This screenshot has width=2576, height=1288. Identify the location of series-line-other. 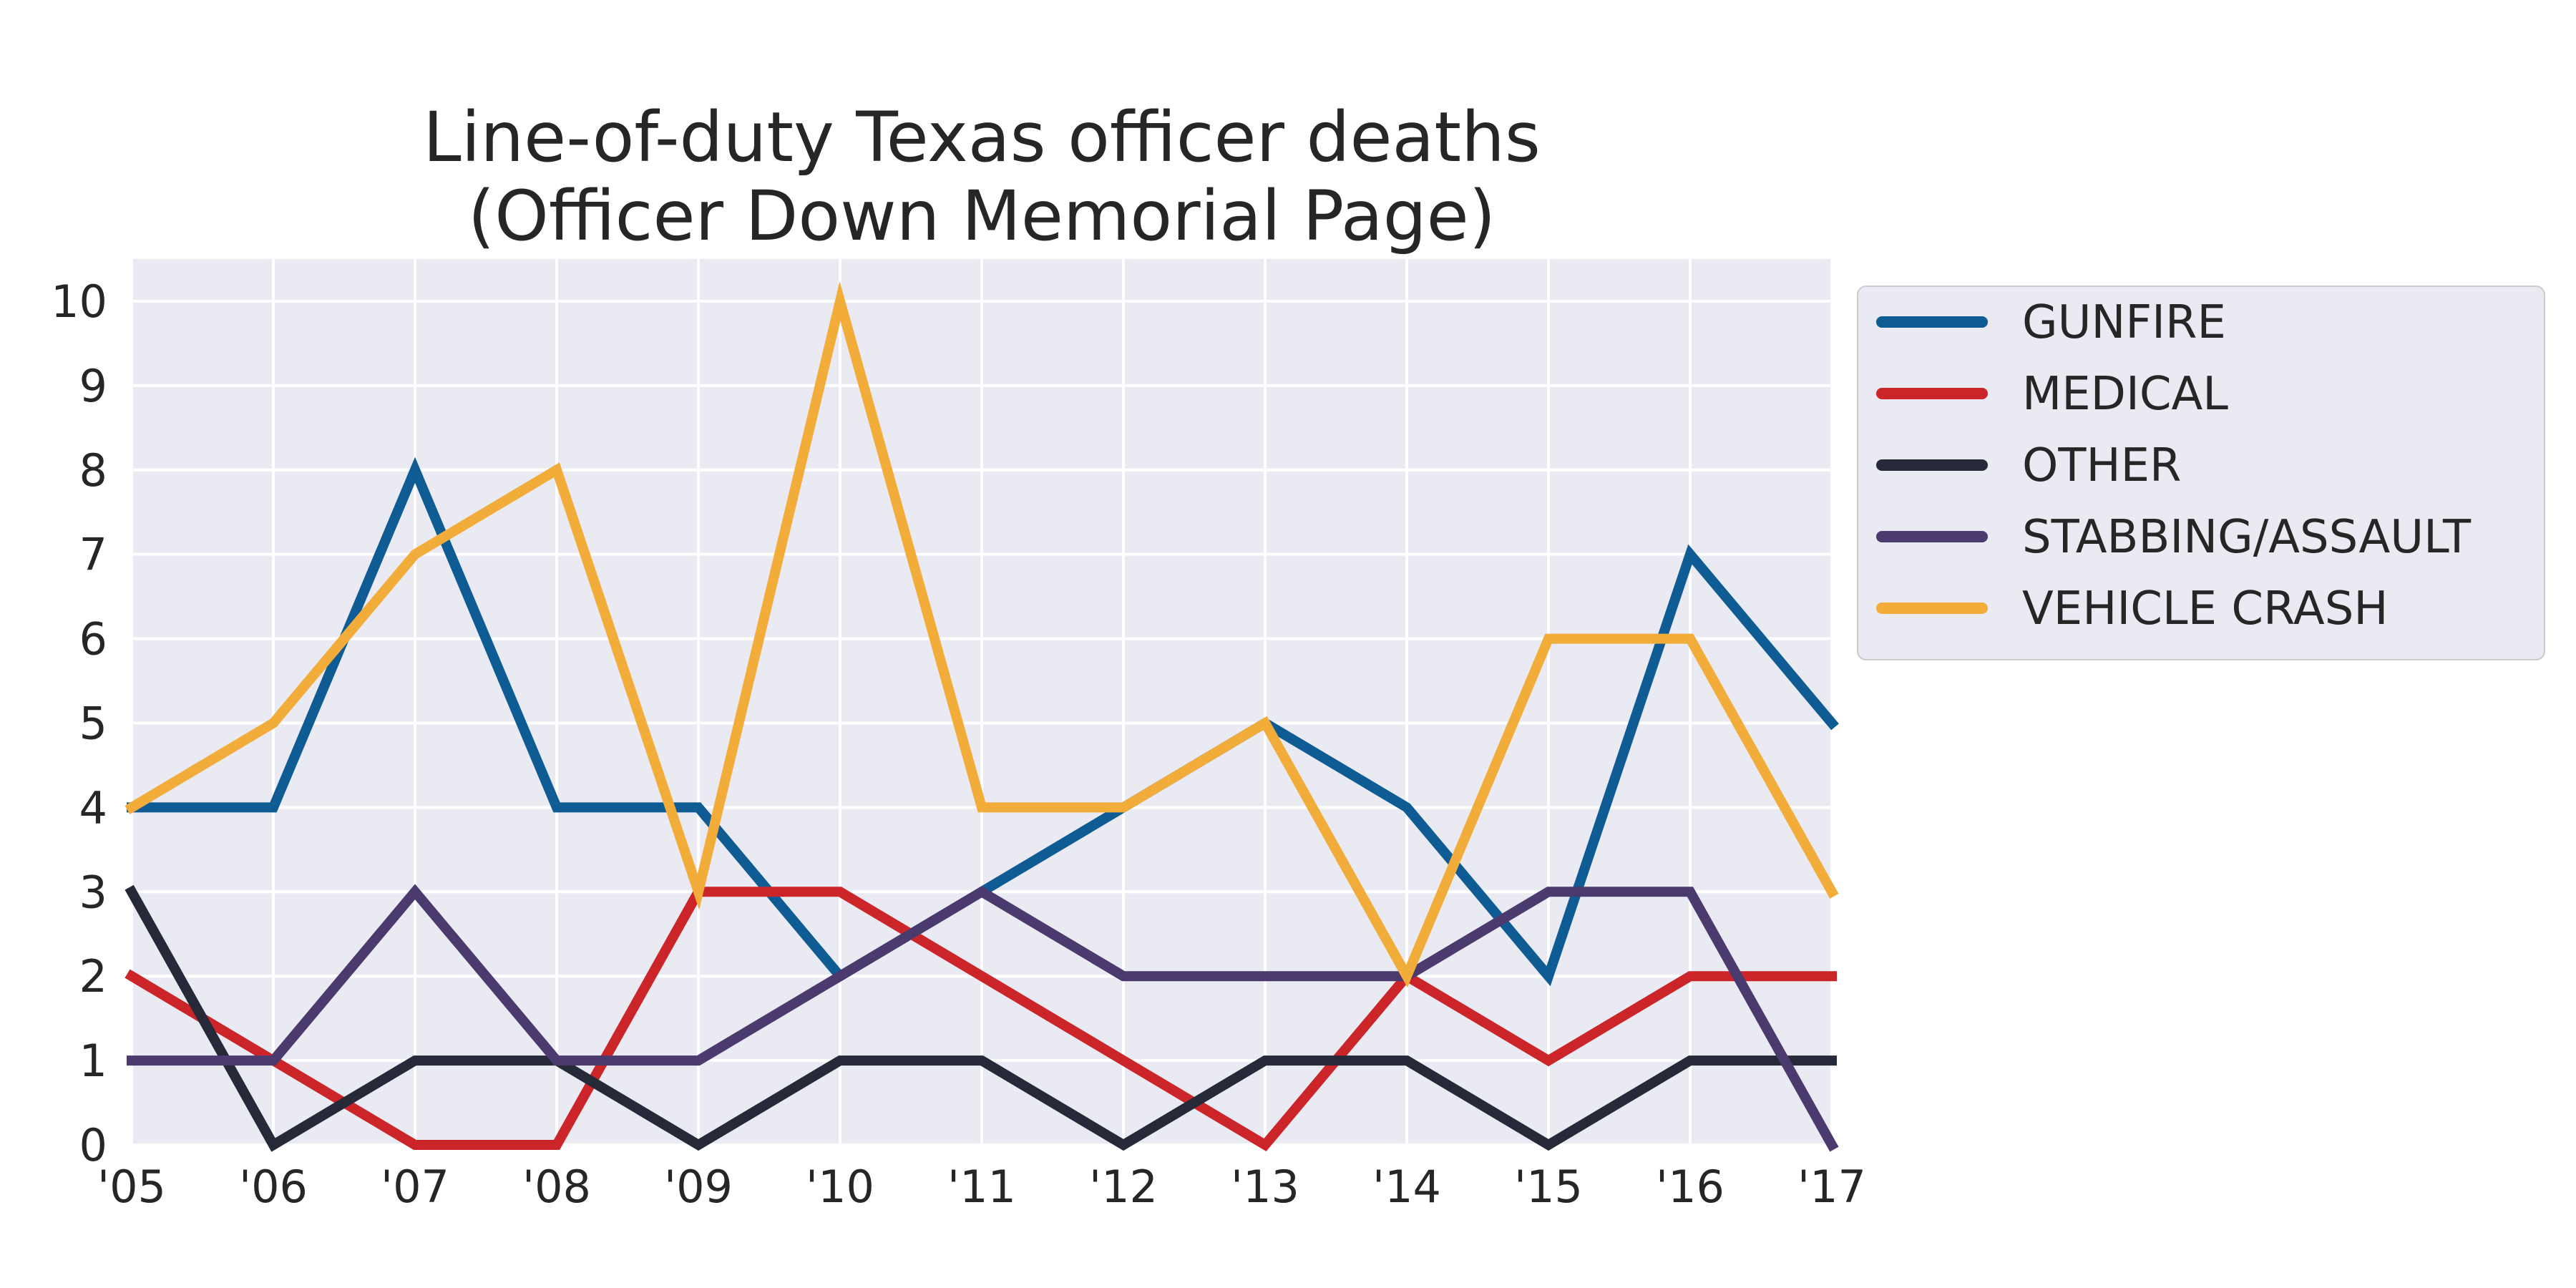
(981, 1018).